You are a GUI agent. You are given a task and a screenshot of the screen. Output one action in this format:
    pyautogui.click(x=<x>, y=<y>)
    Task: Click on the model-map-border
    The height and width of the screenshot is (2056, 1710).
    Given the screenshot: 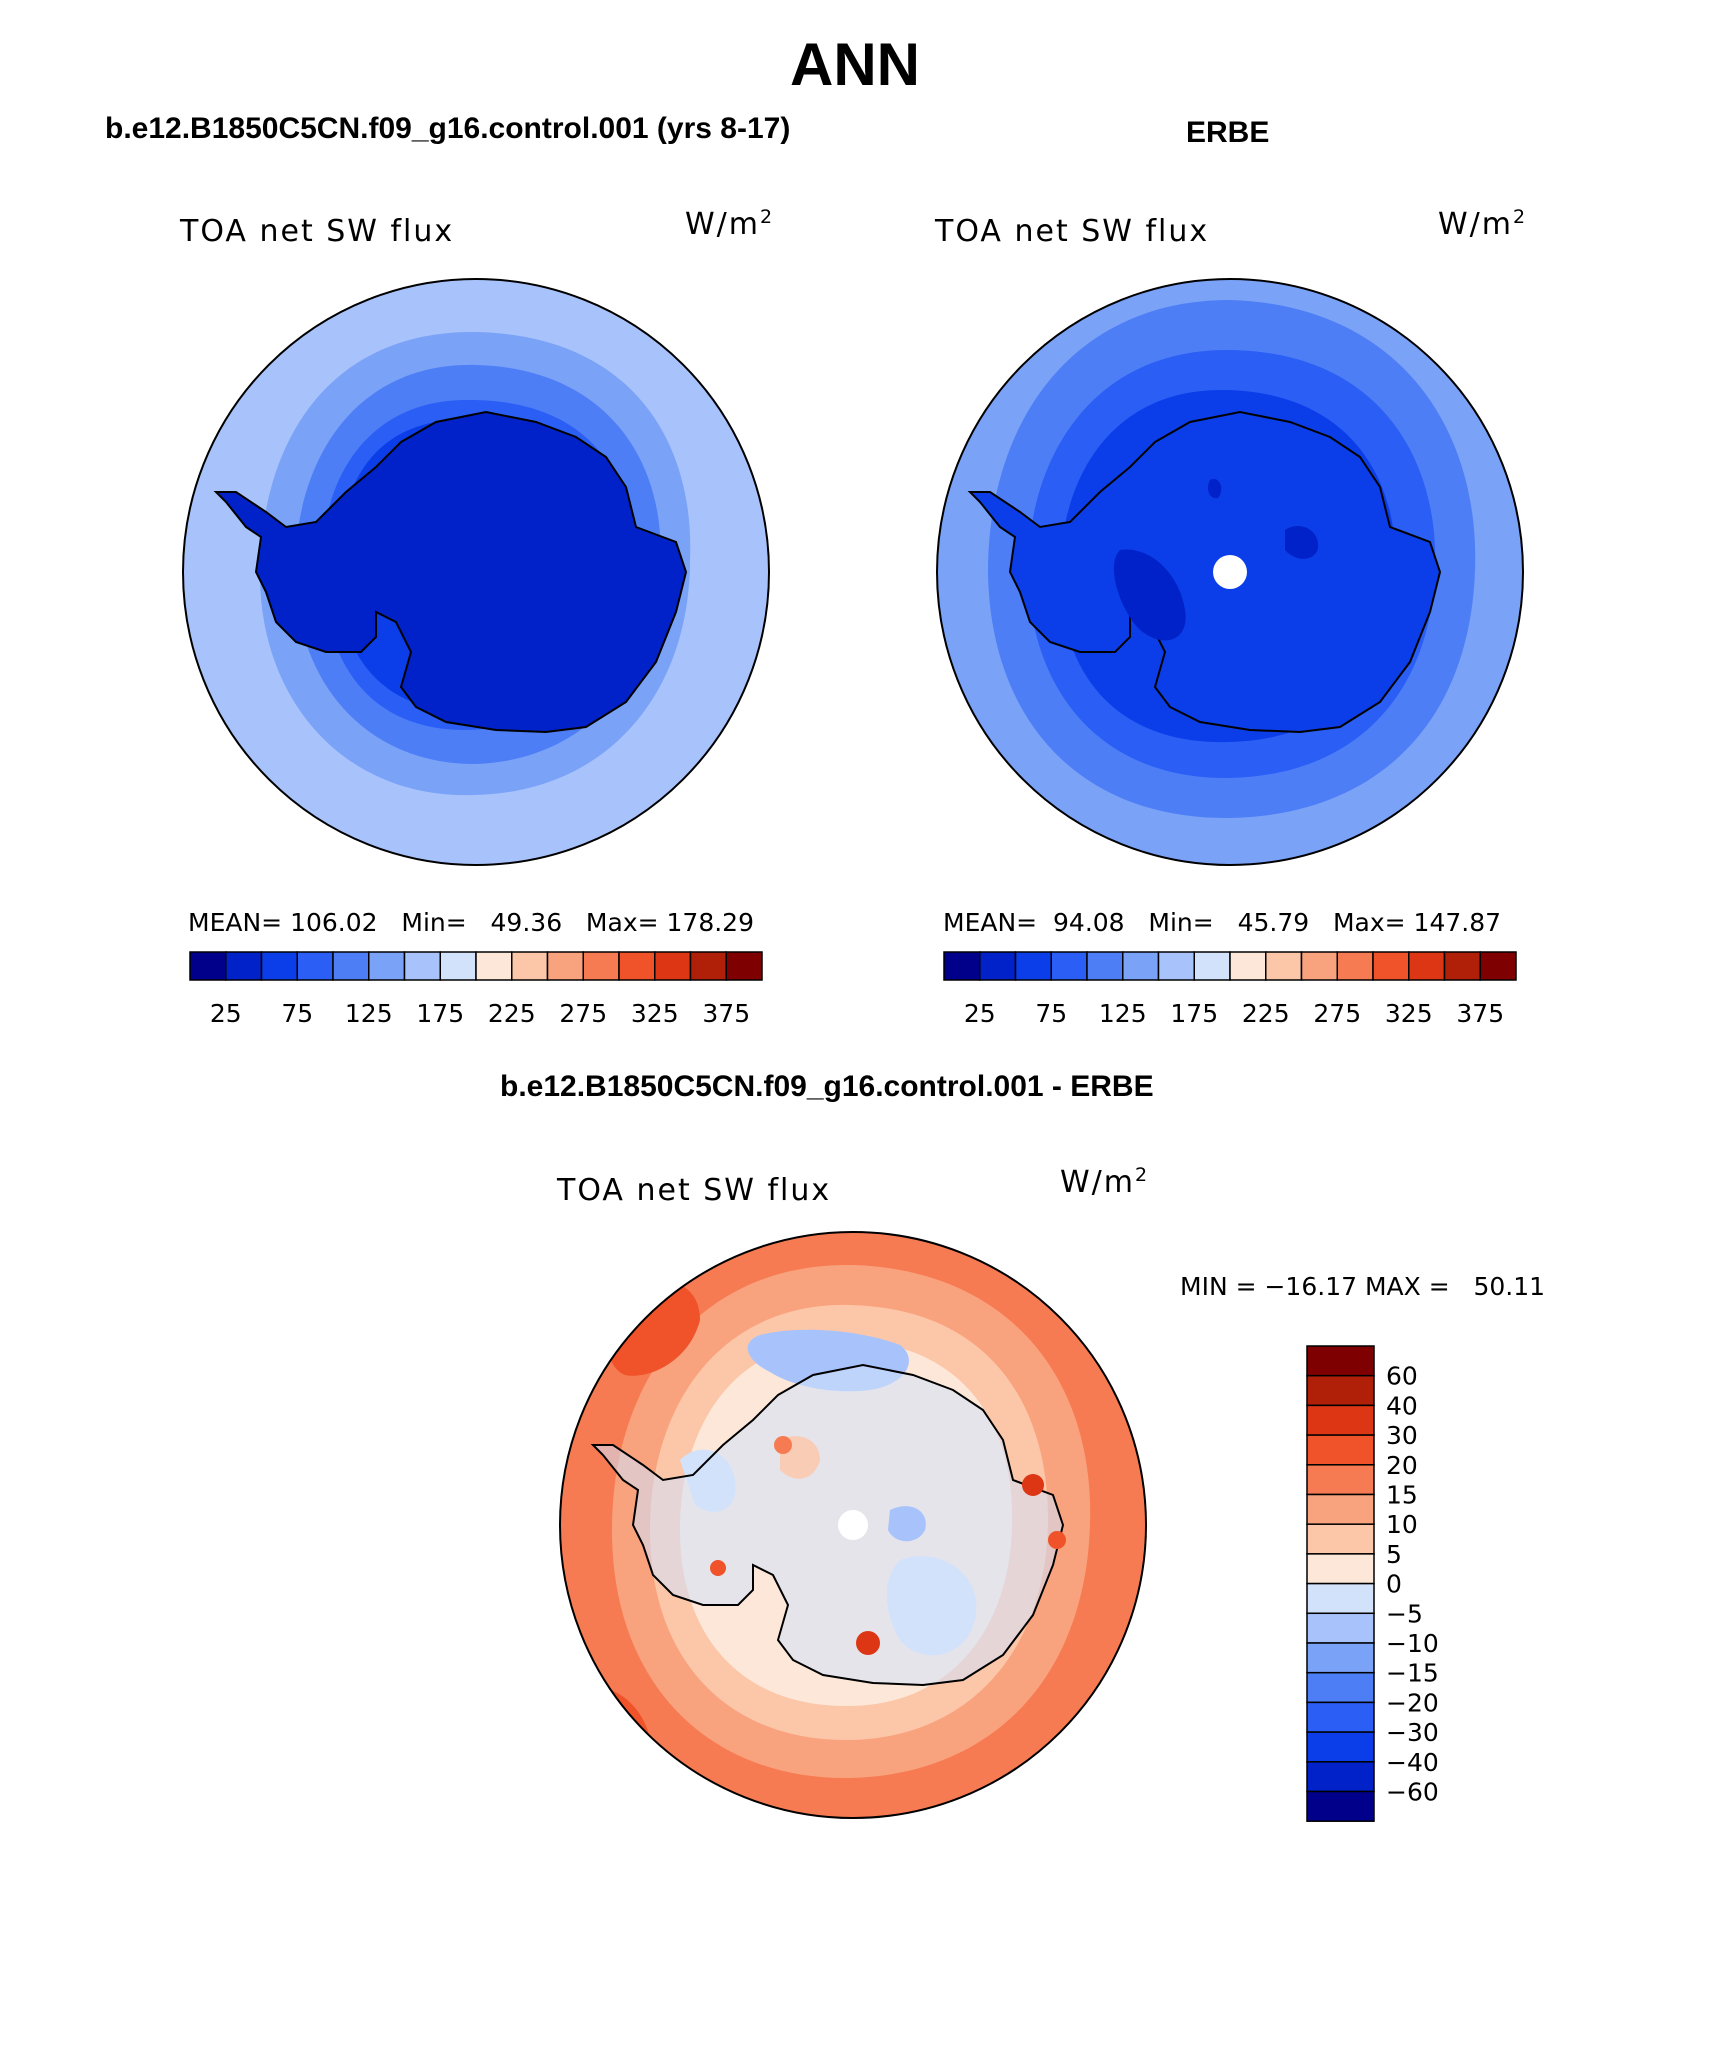 What is the action you would take?
    pyautogui.click(x=476, y=572)
    